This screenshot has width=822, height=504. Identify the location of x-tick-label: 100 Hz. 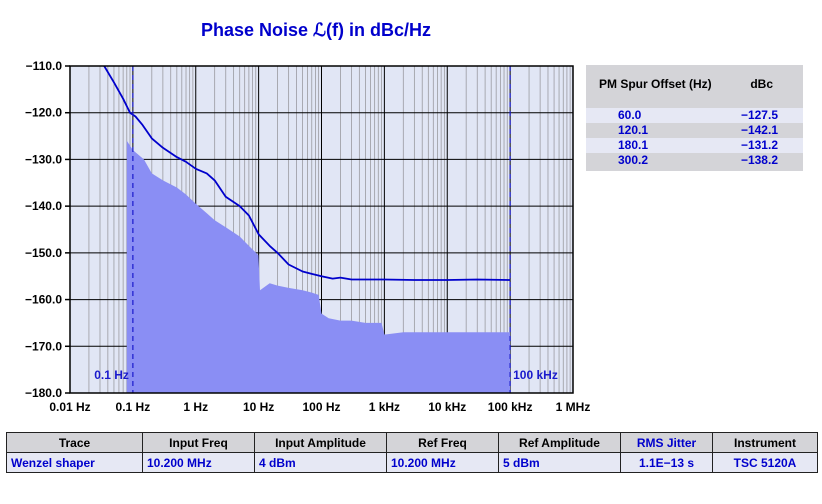
(321, 407).